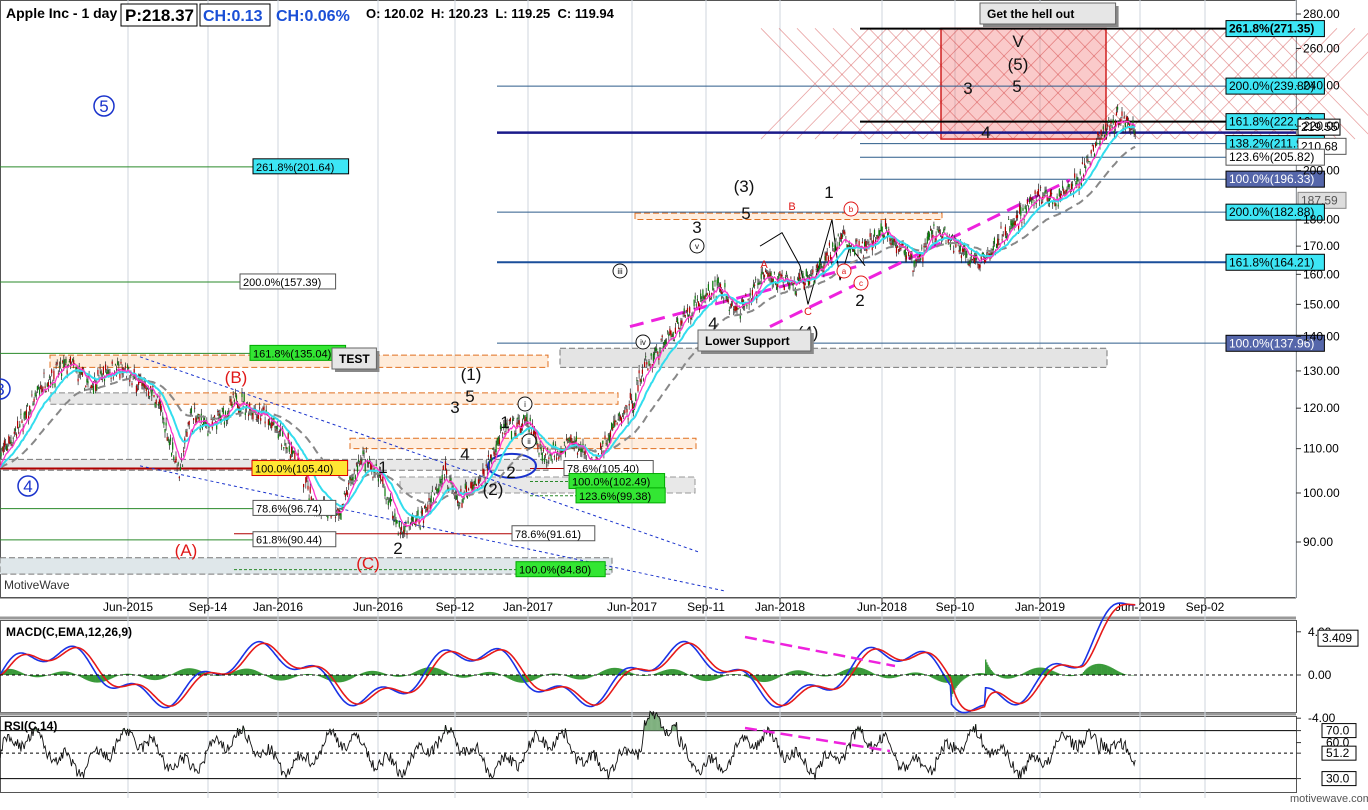 The height and width of the screenshot is (810, 1368). I want to click on price-axis-label: 90.00, so click(1318, 542).